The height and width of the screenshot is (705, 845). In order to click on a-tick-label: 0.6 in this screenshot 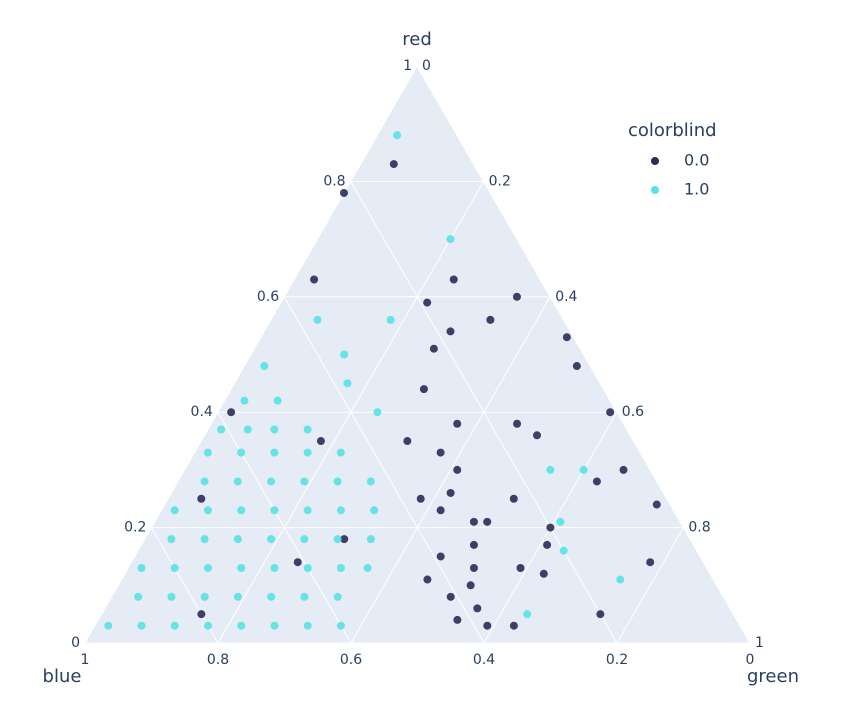, I will do `click(268, 297)`.